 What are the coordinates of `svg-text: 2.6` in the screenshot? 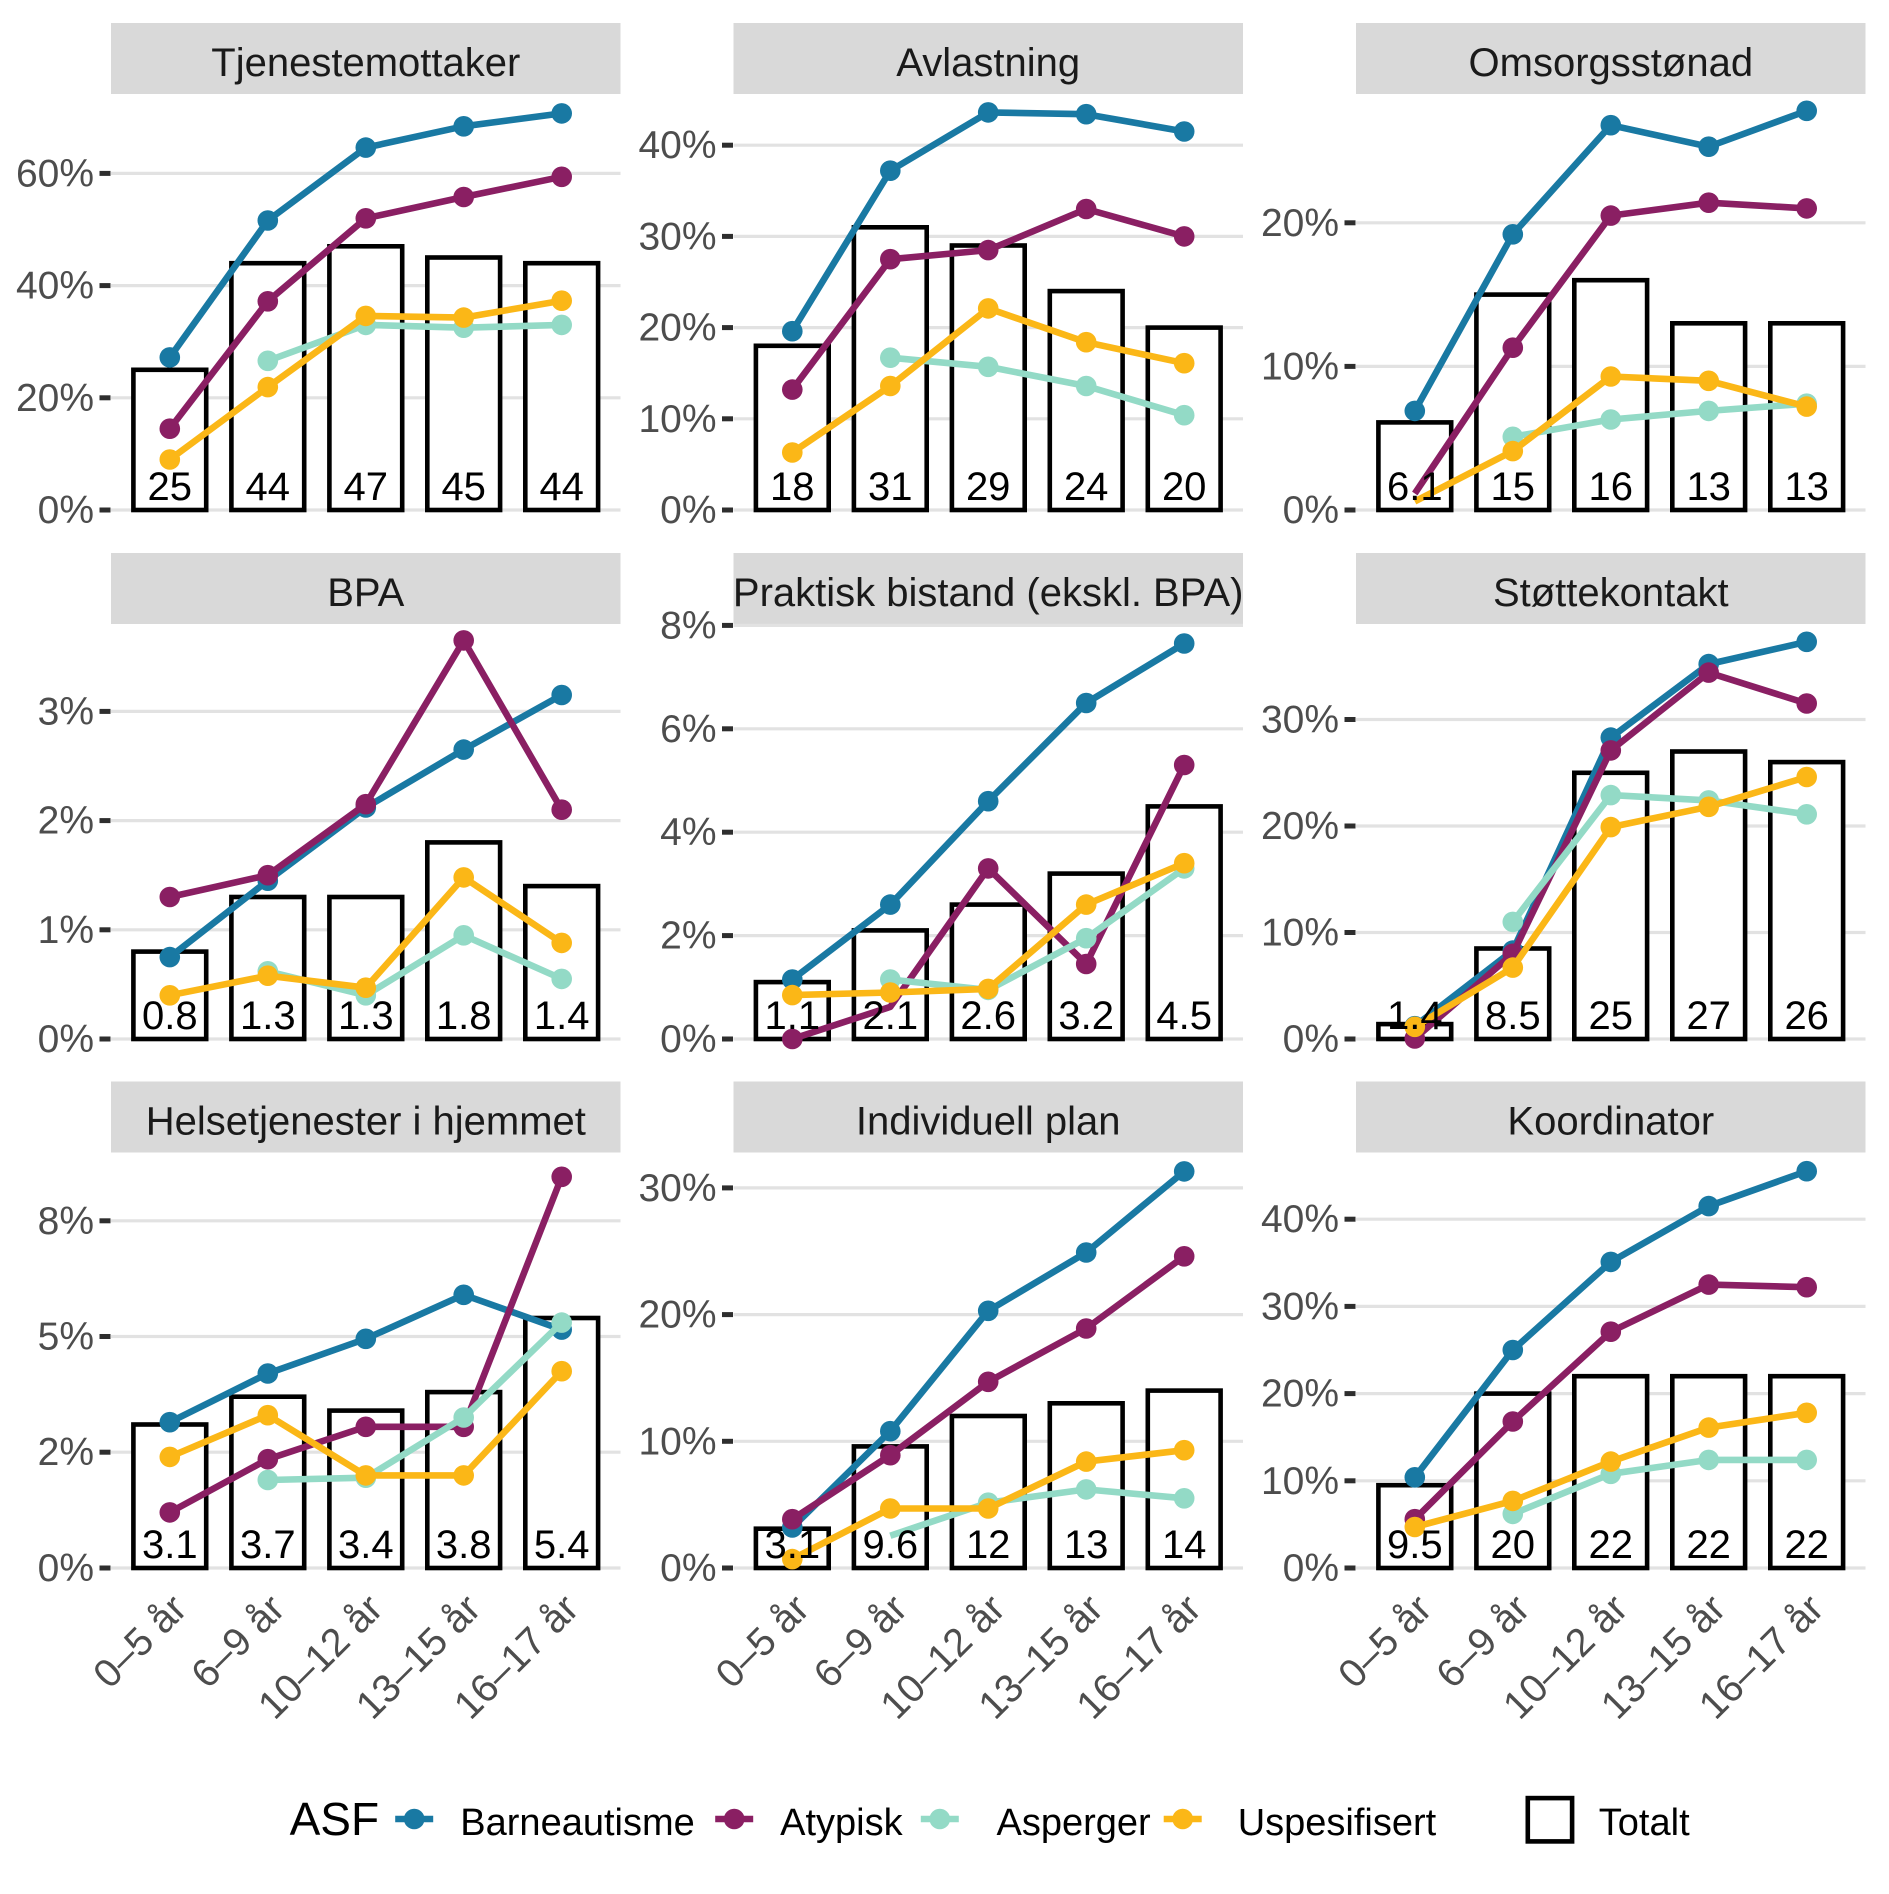 It's located at (988, 1016).